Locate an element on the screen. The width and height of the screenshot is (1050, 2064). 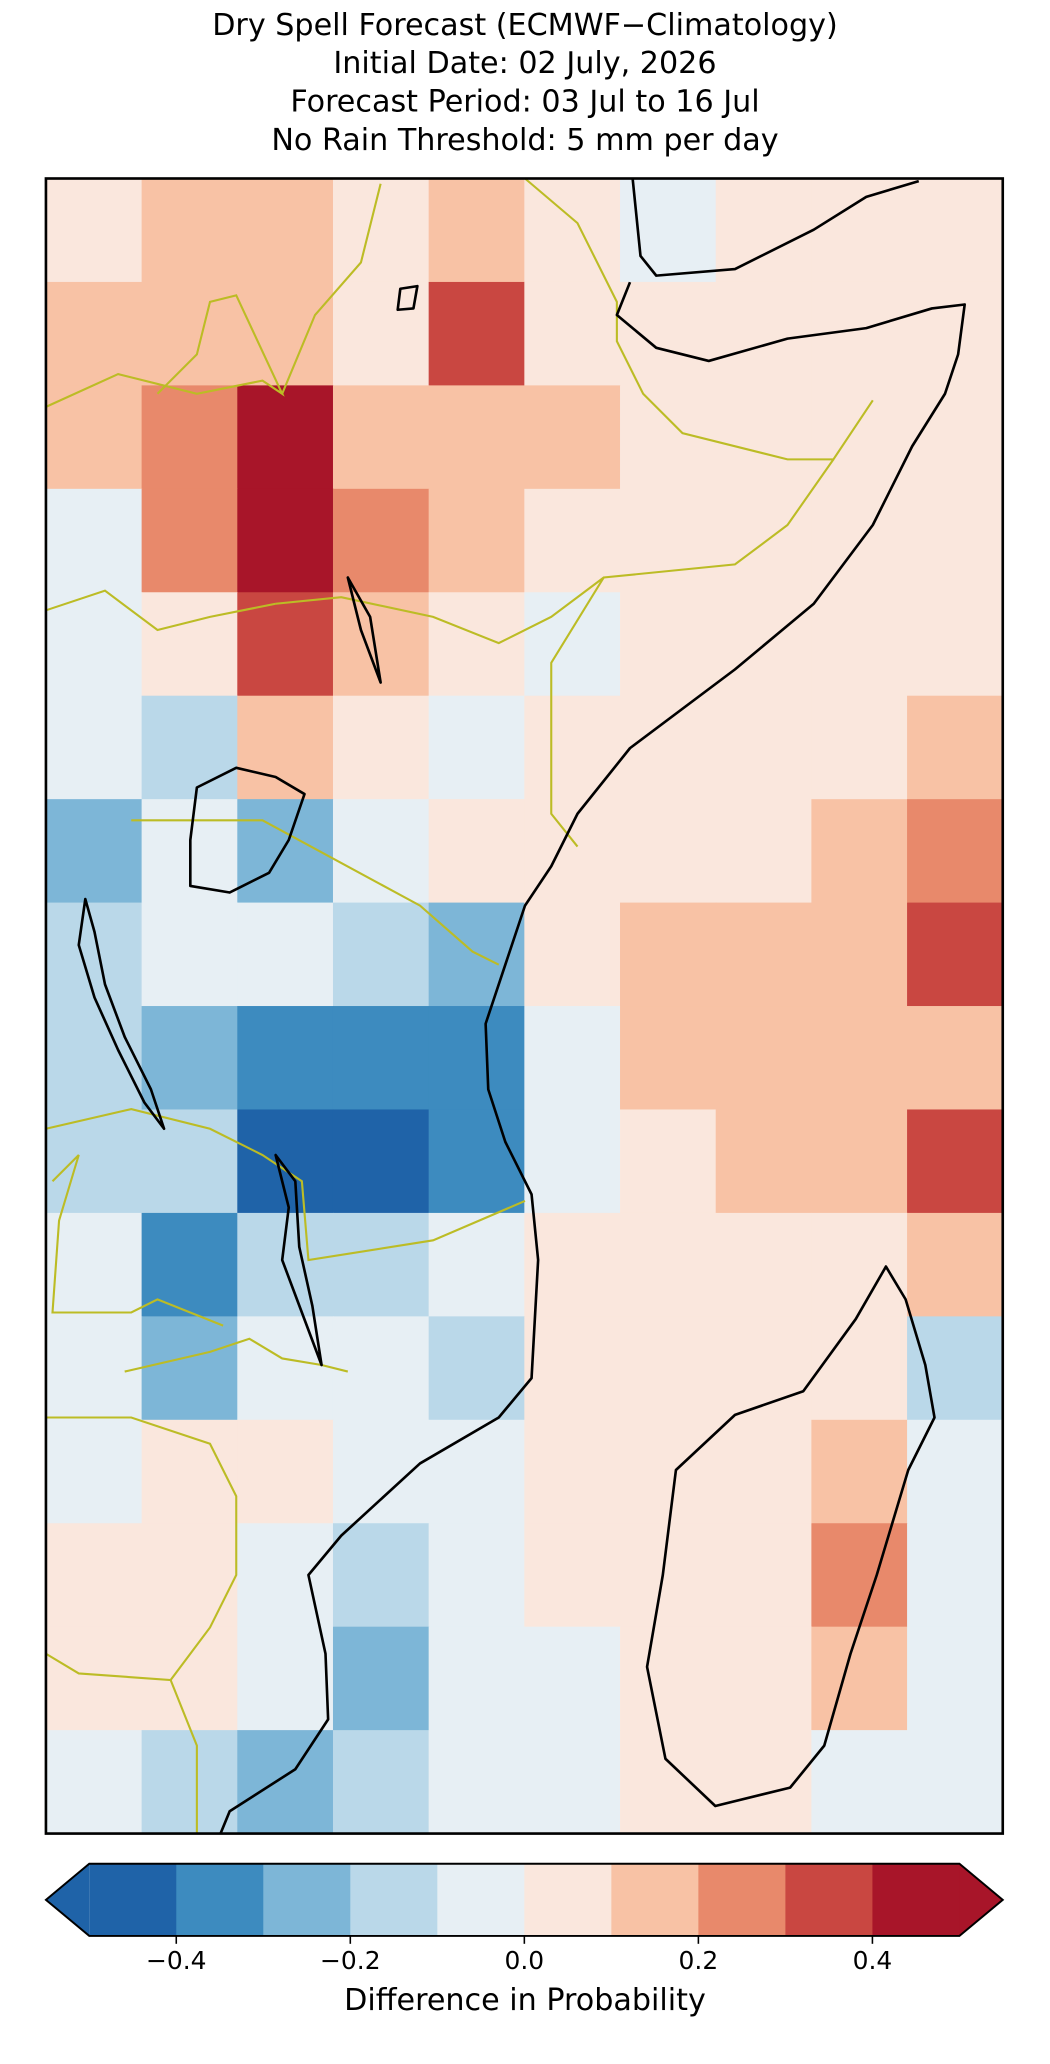
title-line: Dry Spell Forecast (ECMWF−Climatology) is located at coordinates (525, 25).